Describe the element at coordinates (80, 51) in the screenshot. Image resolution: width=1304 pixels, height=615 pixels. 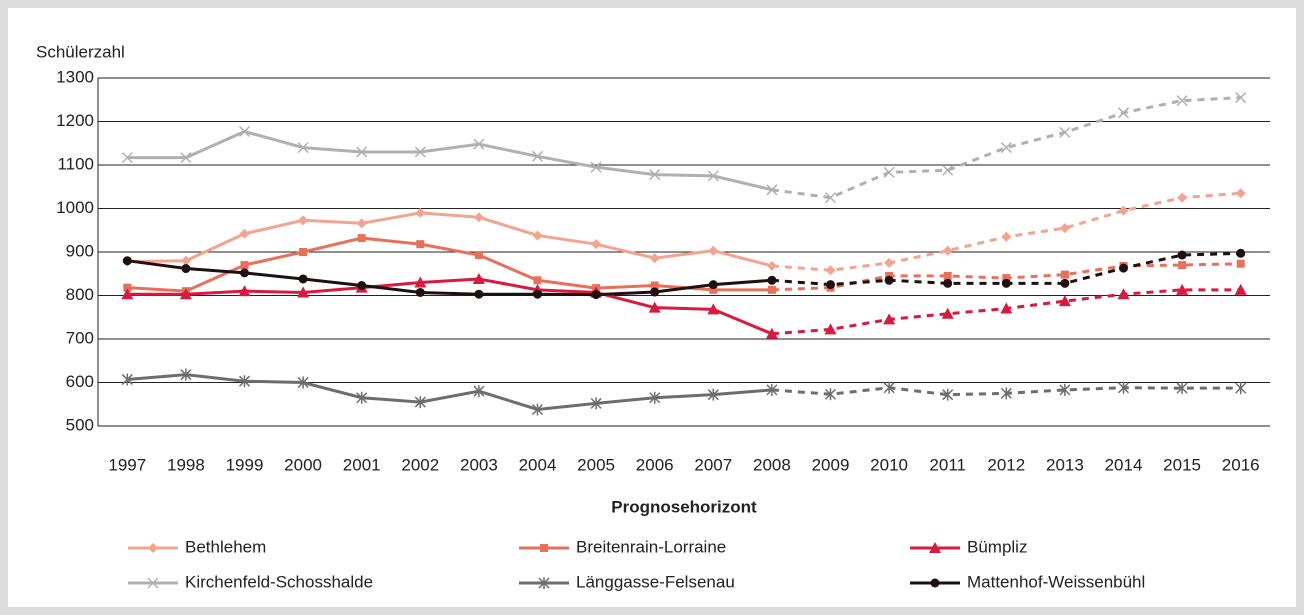
I see `y-axis-label: Schülerzahl` at that location.